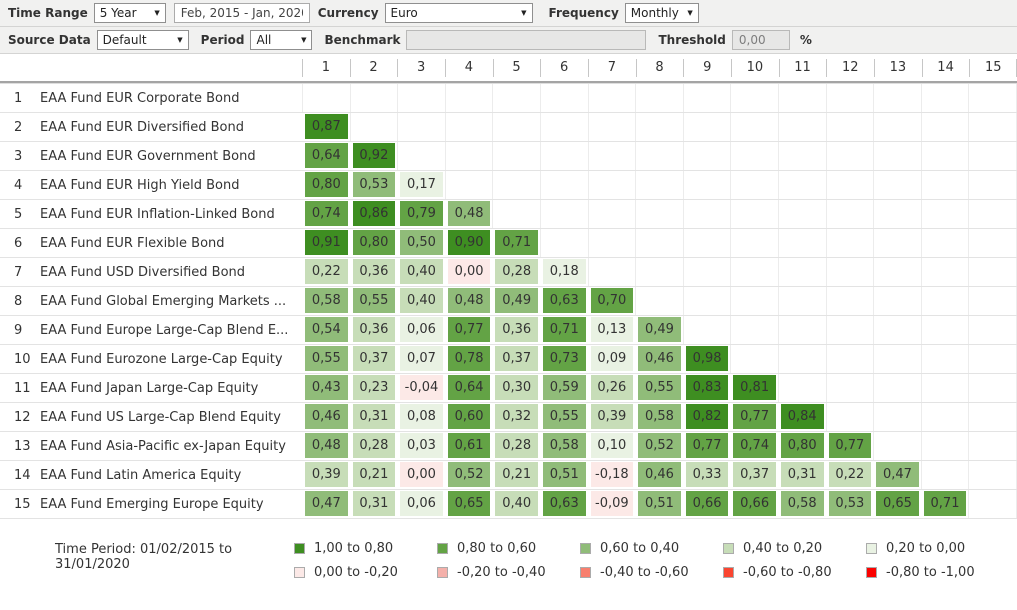 The width and height of the screenshot is (1017, 610). What do you see at coordinates (326, 300) in the screenshot?
I see `correlation-value: 0,58` at bounding box center [326, 300].